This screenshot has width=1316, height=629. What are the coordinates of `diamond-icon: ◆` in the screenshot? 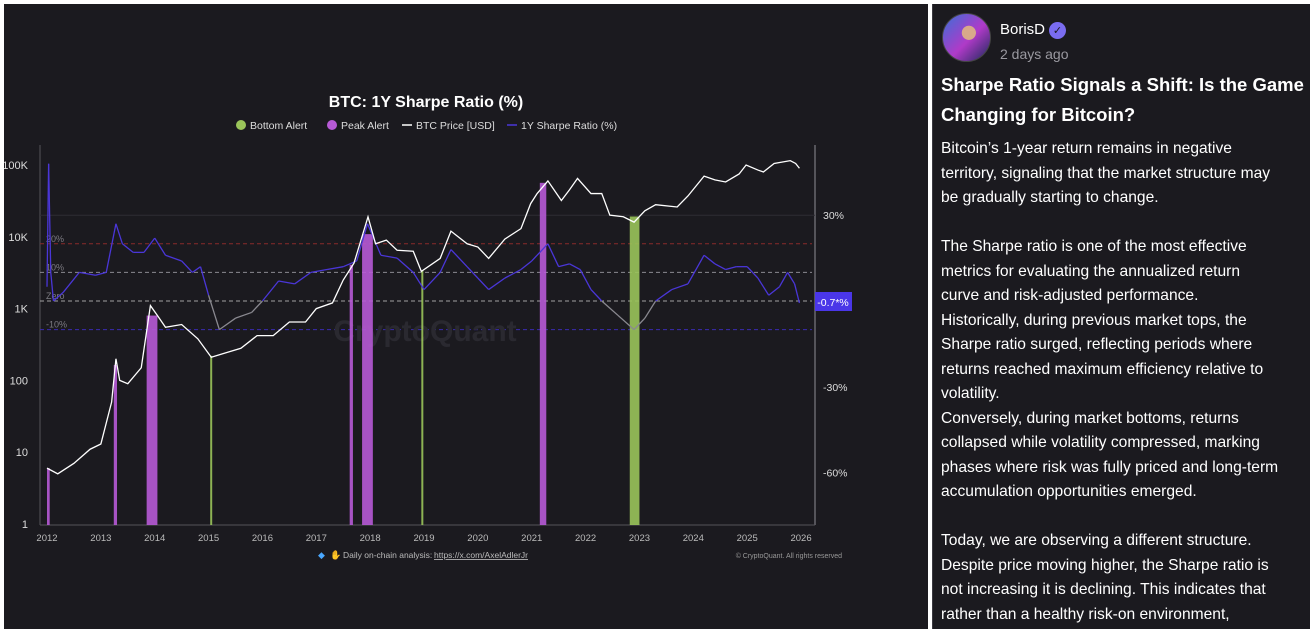 It's located at (321, 556).